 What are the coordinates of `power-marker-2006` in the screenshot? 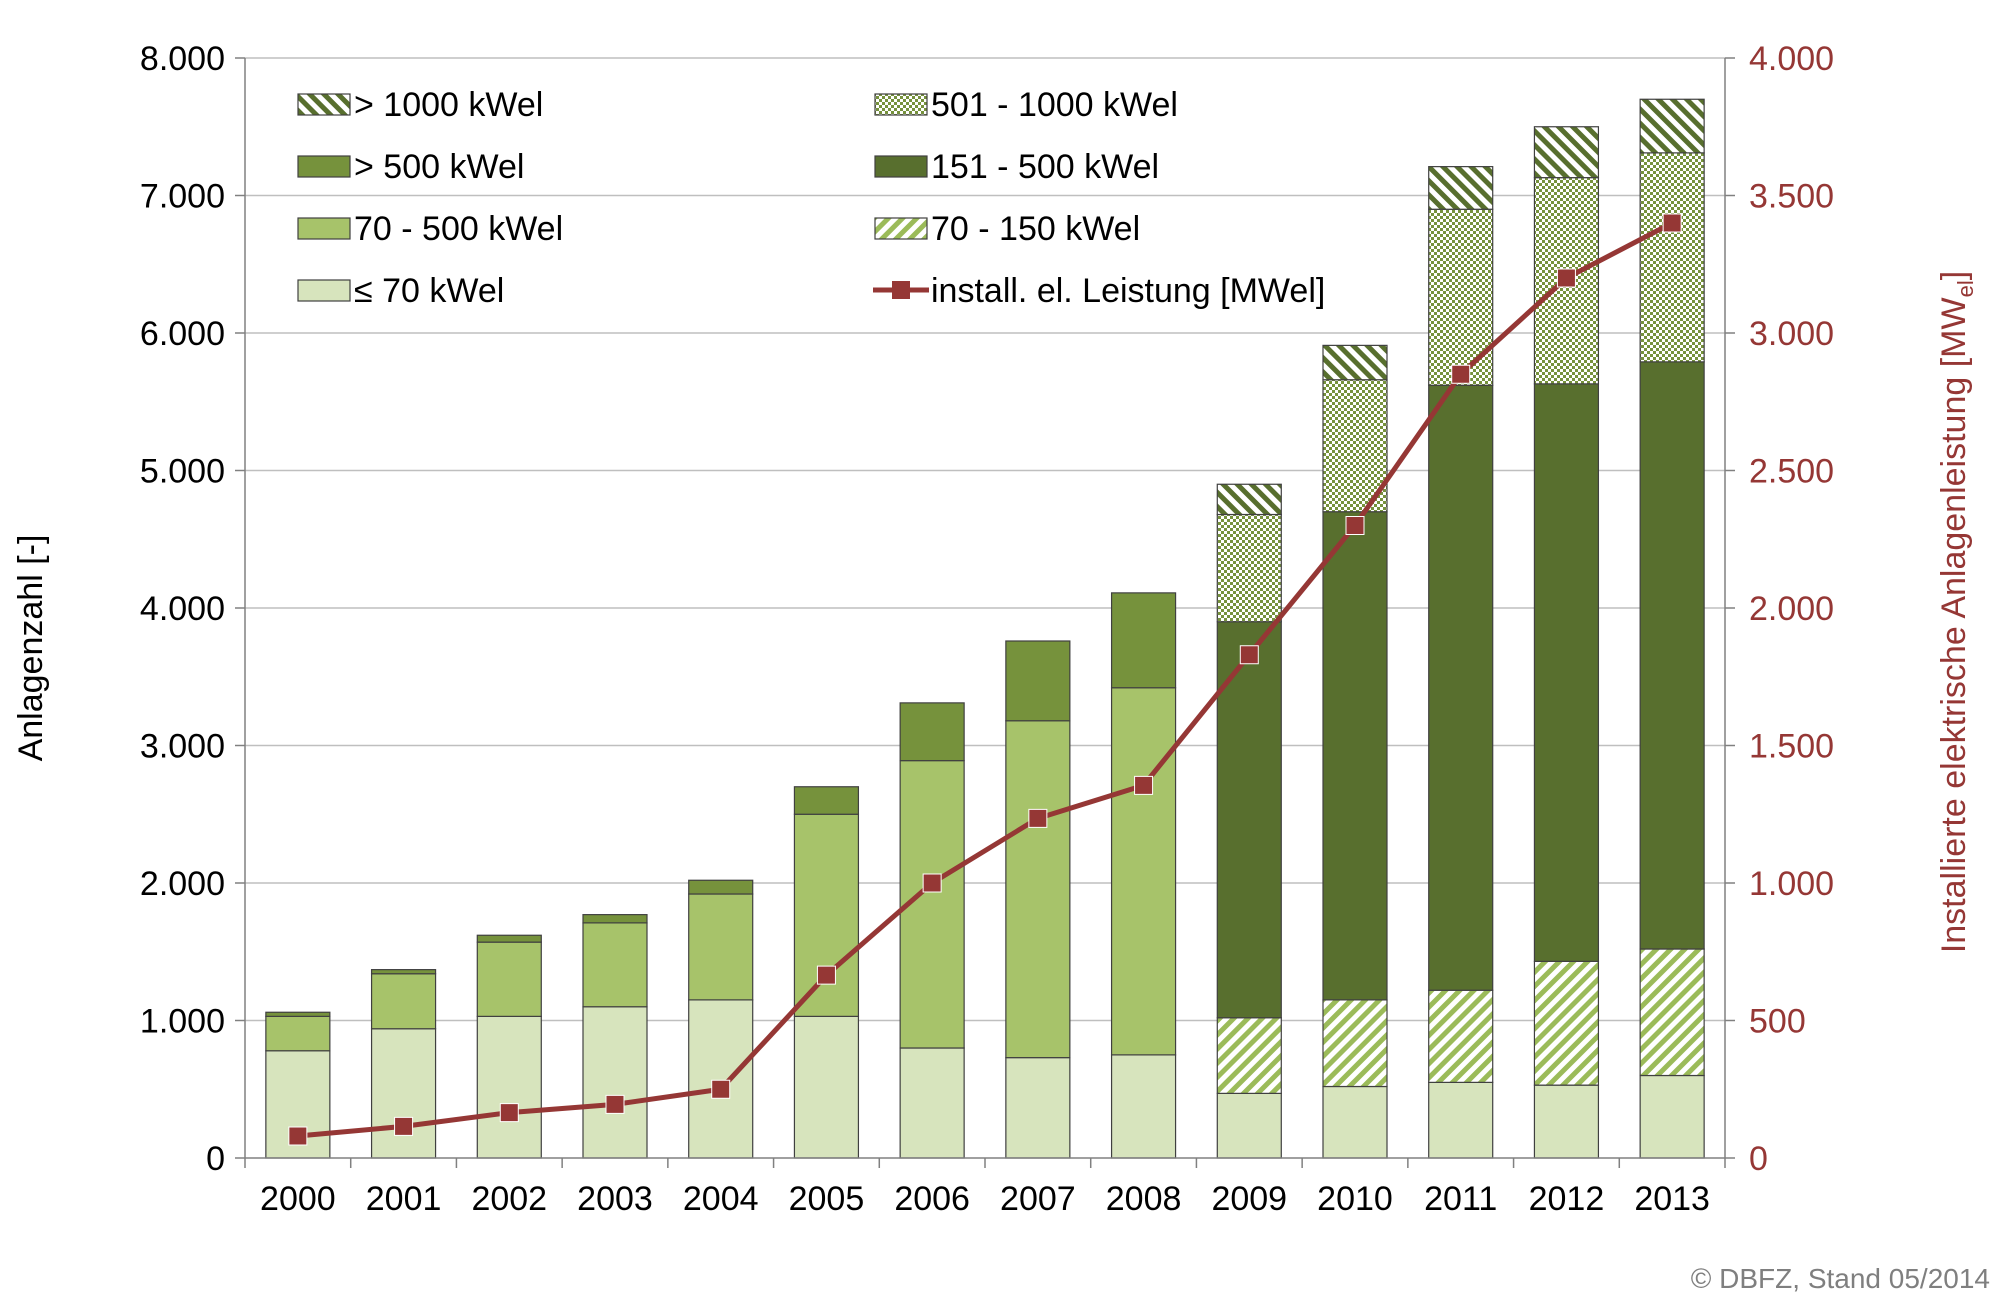 It's located at (932, 883).